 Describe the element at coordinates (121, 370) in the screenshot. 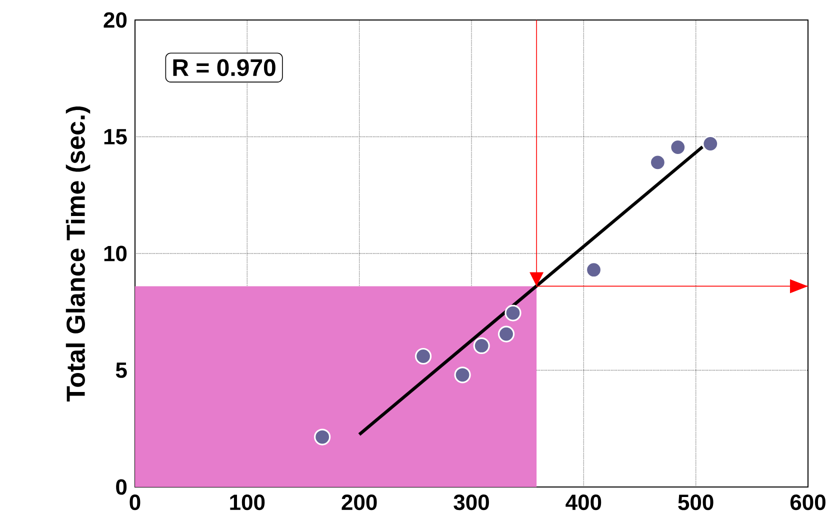

I see `y-tick-label: 5` at that location.